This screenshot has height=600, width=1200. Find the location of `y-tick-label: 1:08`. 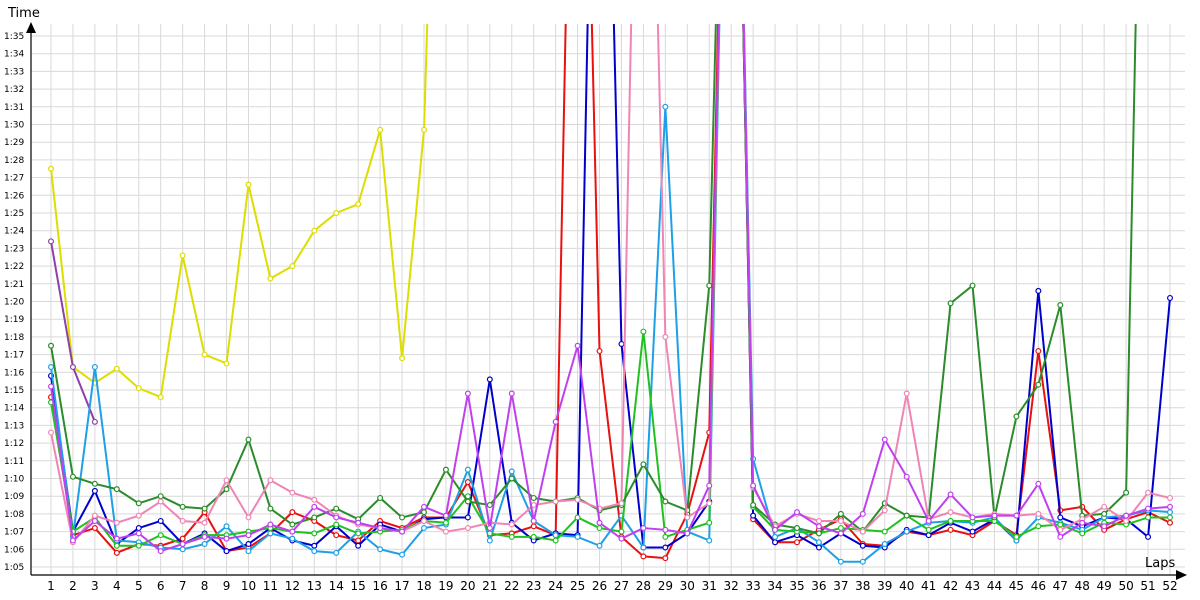

y-tick-label: 1:08 is located at coordinates (14, 515).